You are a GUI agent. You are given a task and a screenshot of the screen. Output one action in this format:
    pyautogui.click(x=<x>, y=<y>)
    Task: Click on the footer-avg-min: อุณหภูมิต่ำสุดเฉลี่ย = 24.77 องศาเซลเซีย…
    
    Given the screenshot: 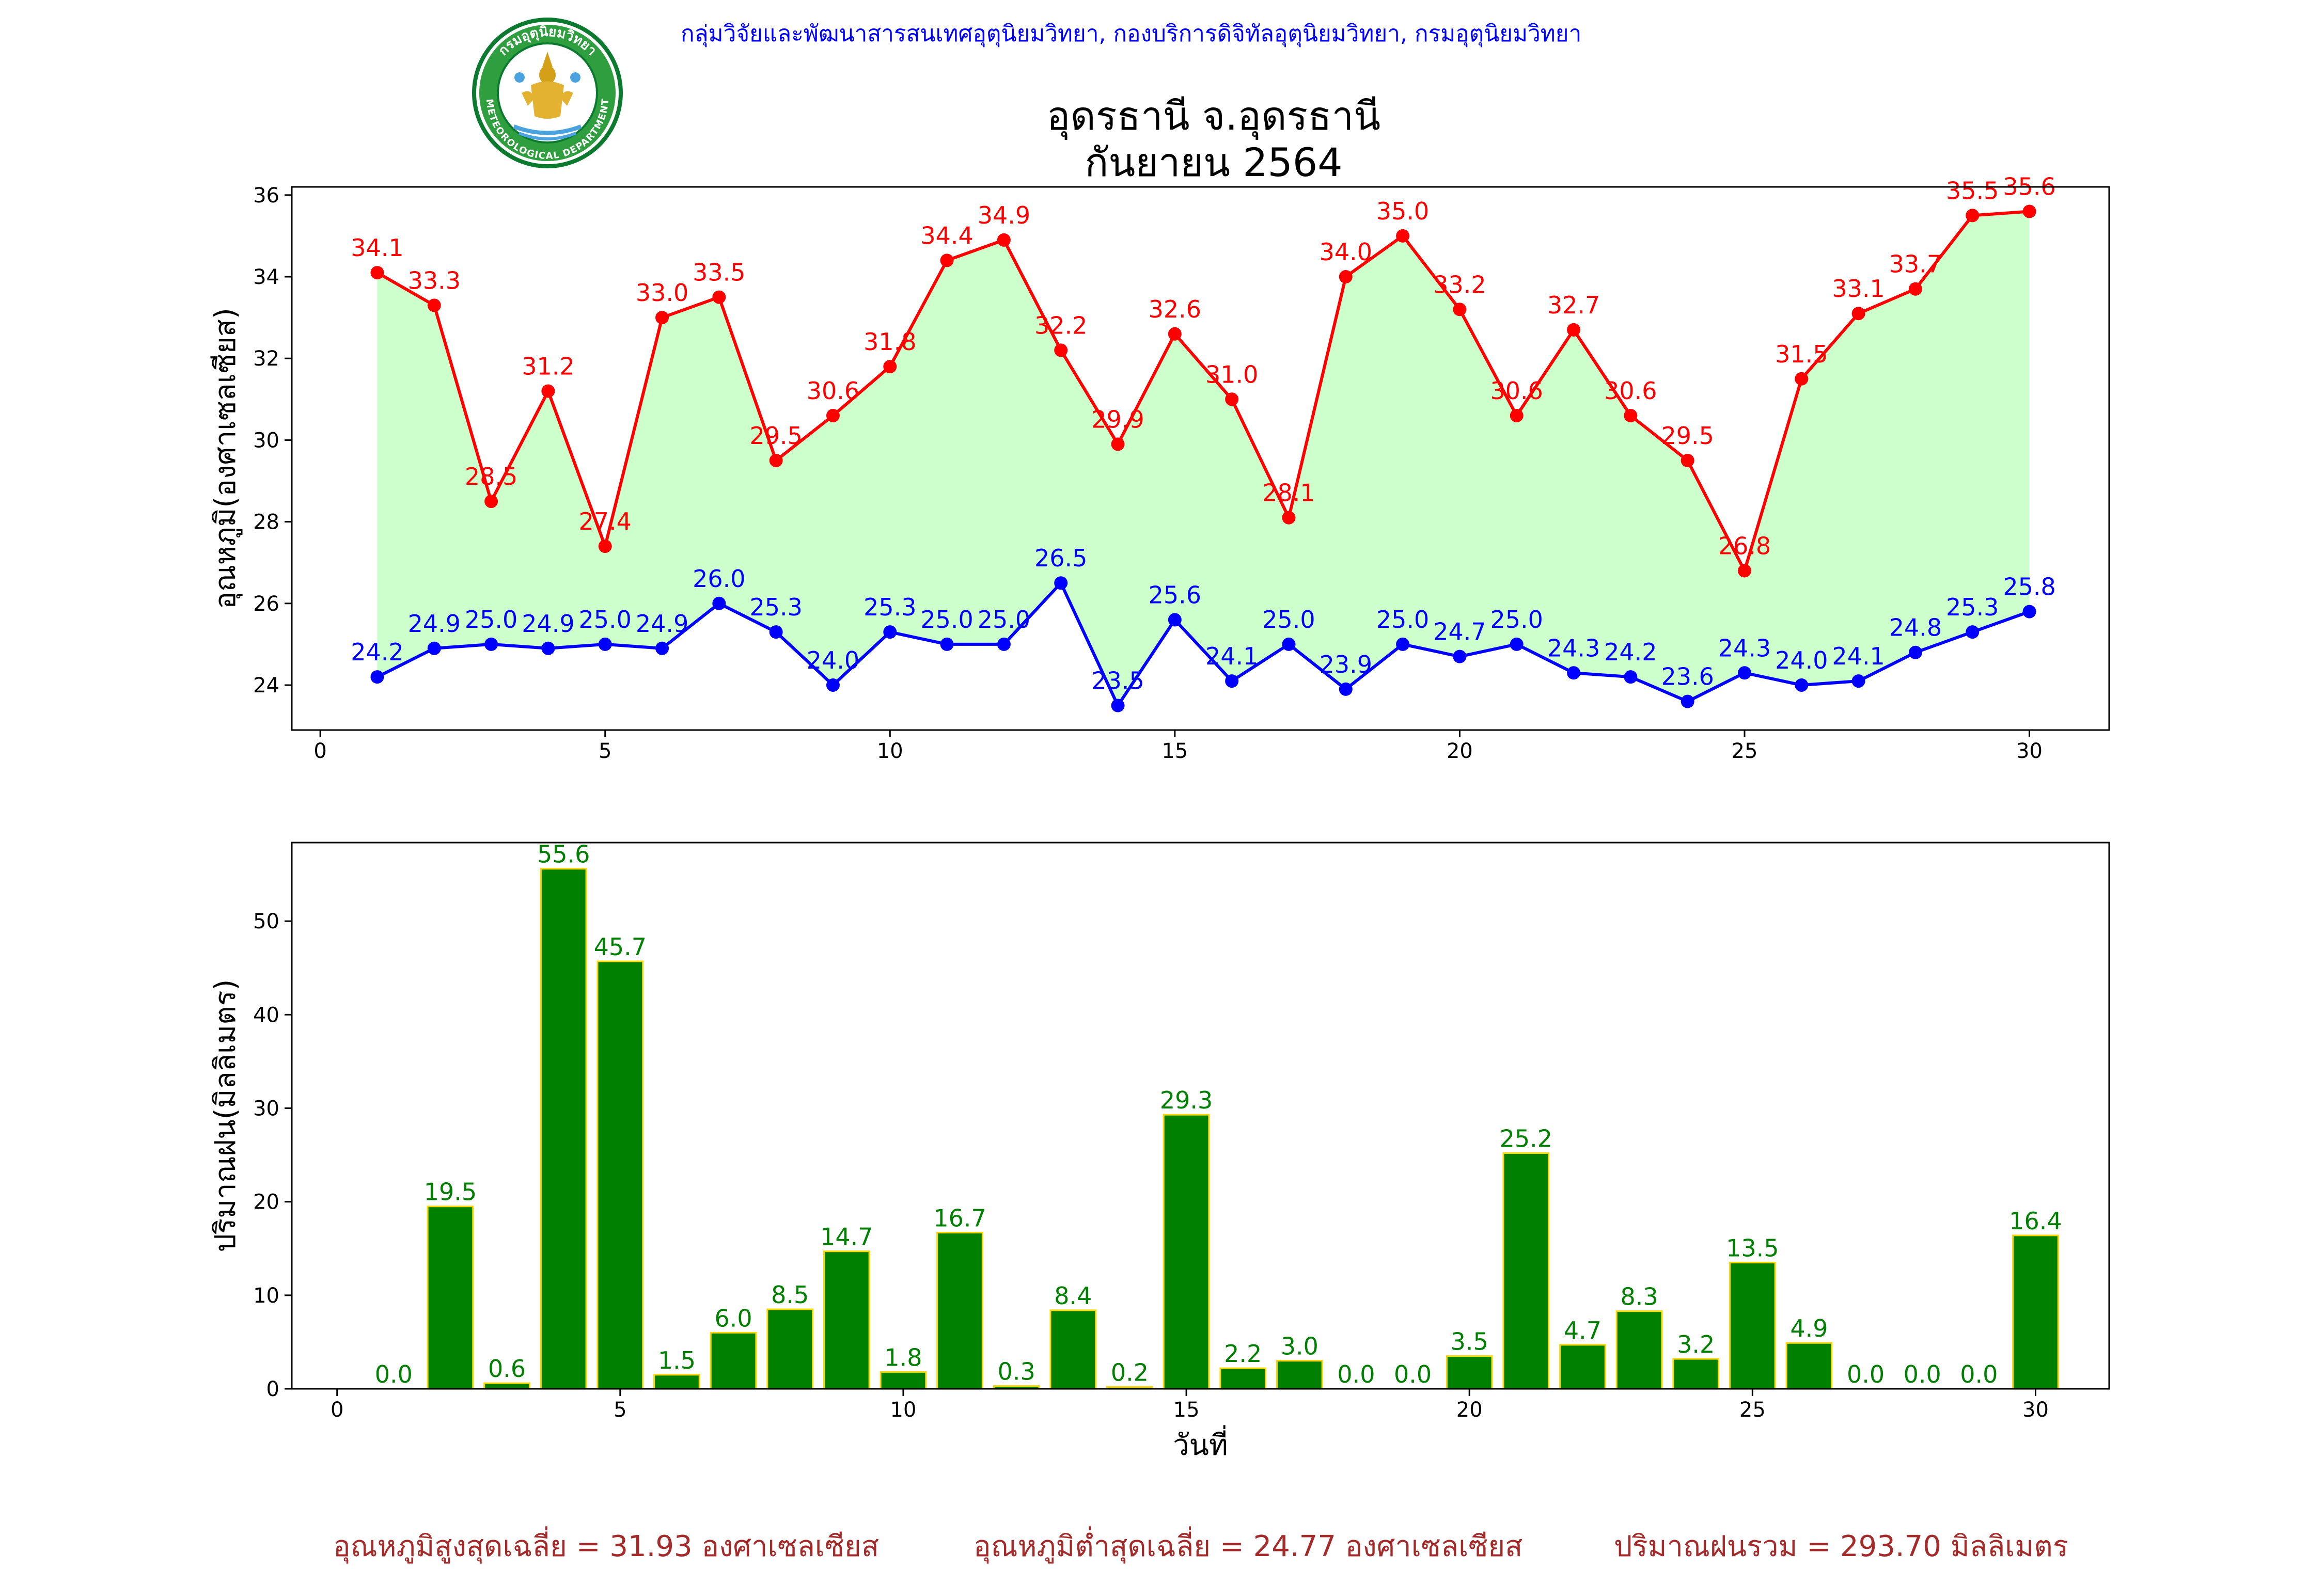 What is the action you would take?
    pyautogui.click(x=1248, y=1546)
    